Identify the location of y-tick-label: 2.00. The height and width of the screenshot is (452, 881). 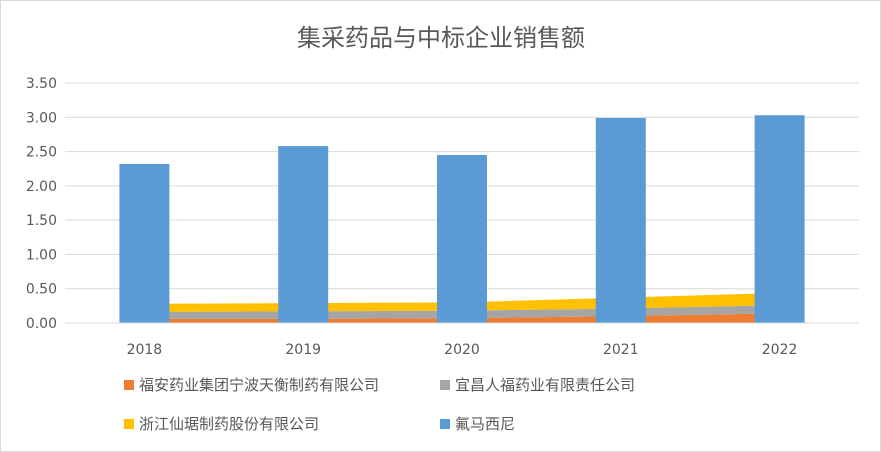
(41, 187).